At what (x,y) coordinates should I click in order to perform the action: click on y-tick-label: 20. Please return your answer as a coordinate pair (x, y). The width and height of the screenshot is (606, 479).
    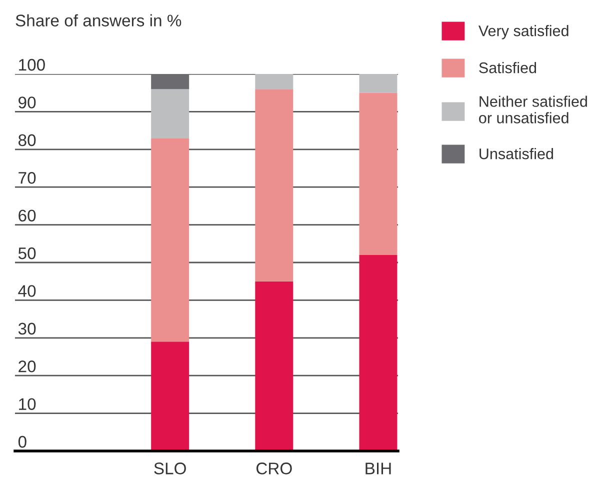
    Looking at the image, I should click on (27, 366).